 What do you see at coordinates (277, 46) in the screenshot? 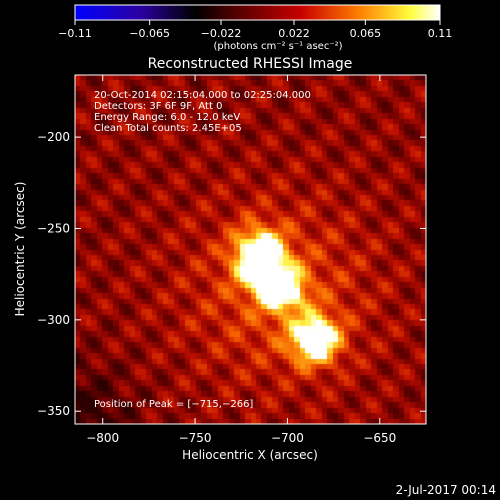
I see `colorbar-unit-label: (photons cm⁻² s⁻¹ asec⁻²)` at bounding box center [277, 46].